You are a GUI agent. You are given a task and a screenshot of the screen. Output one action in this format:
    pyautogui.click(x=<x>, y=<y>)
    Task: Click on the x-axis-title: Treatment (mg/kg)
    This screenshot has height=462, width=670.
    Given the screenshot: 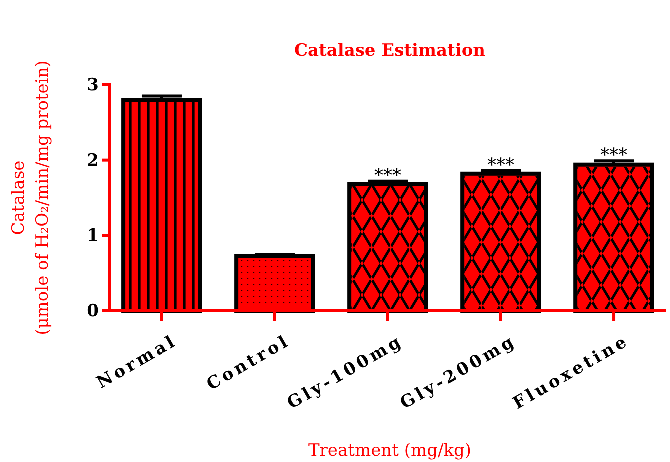 What is the action you would take?
    pyautogui.click(x=390, y=451)
    